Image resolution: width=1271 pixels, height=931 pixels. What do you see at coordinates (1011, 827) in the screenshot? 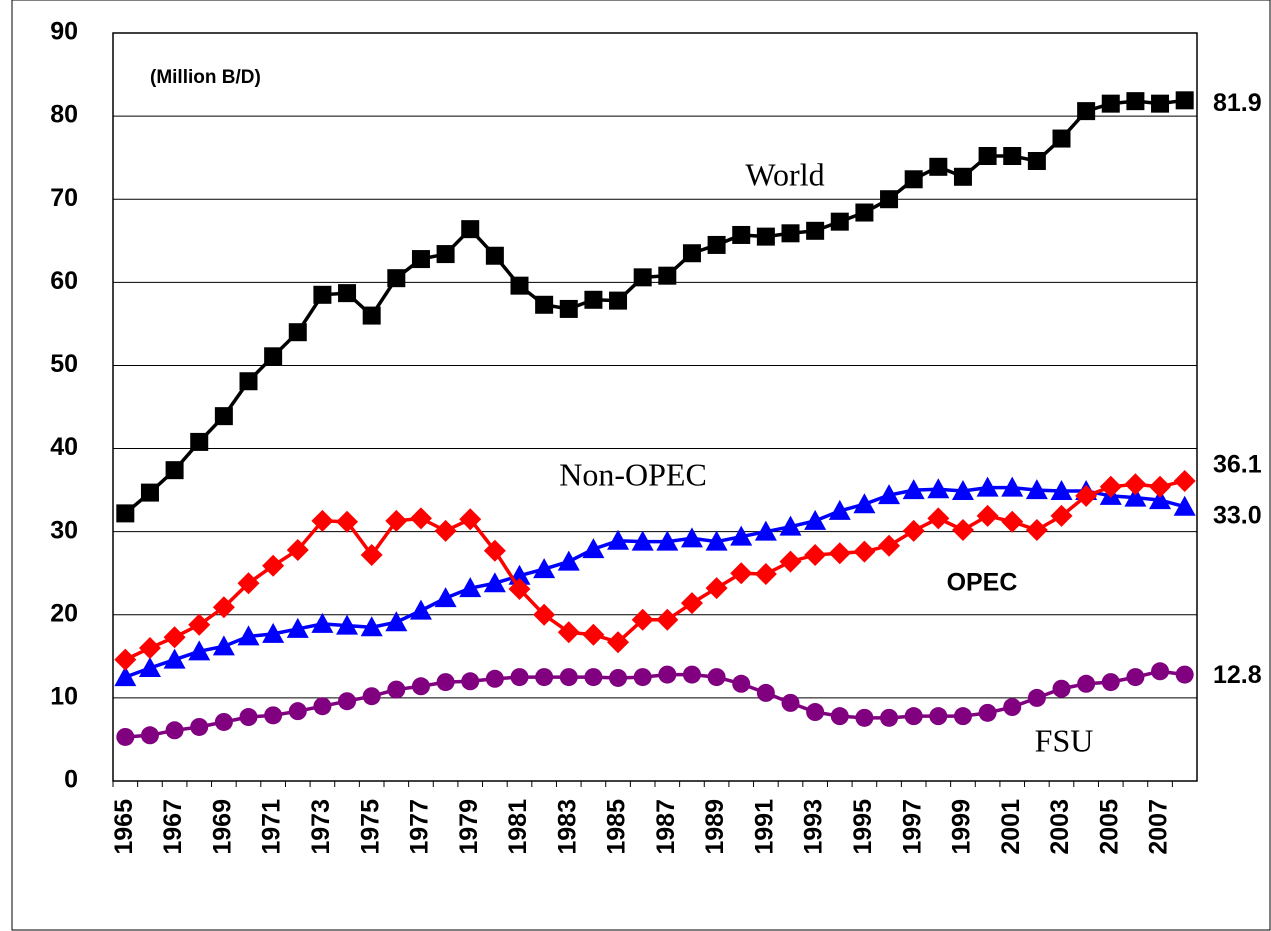
I see `x-tick-label: 2001` at bounding box center [1011, 827].